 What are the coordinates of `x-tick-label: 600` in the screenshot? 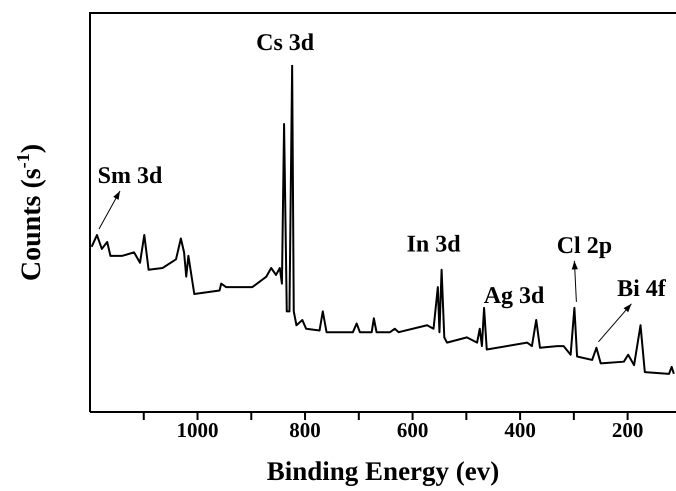 It's located at (412, 430).